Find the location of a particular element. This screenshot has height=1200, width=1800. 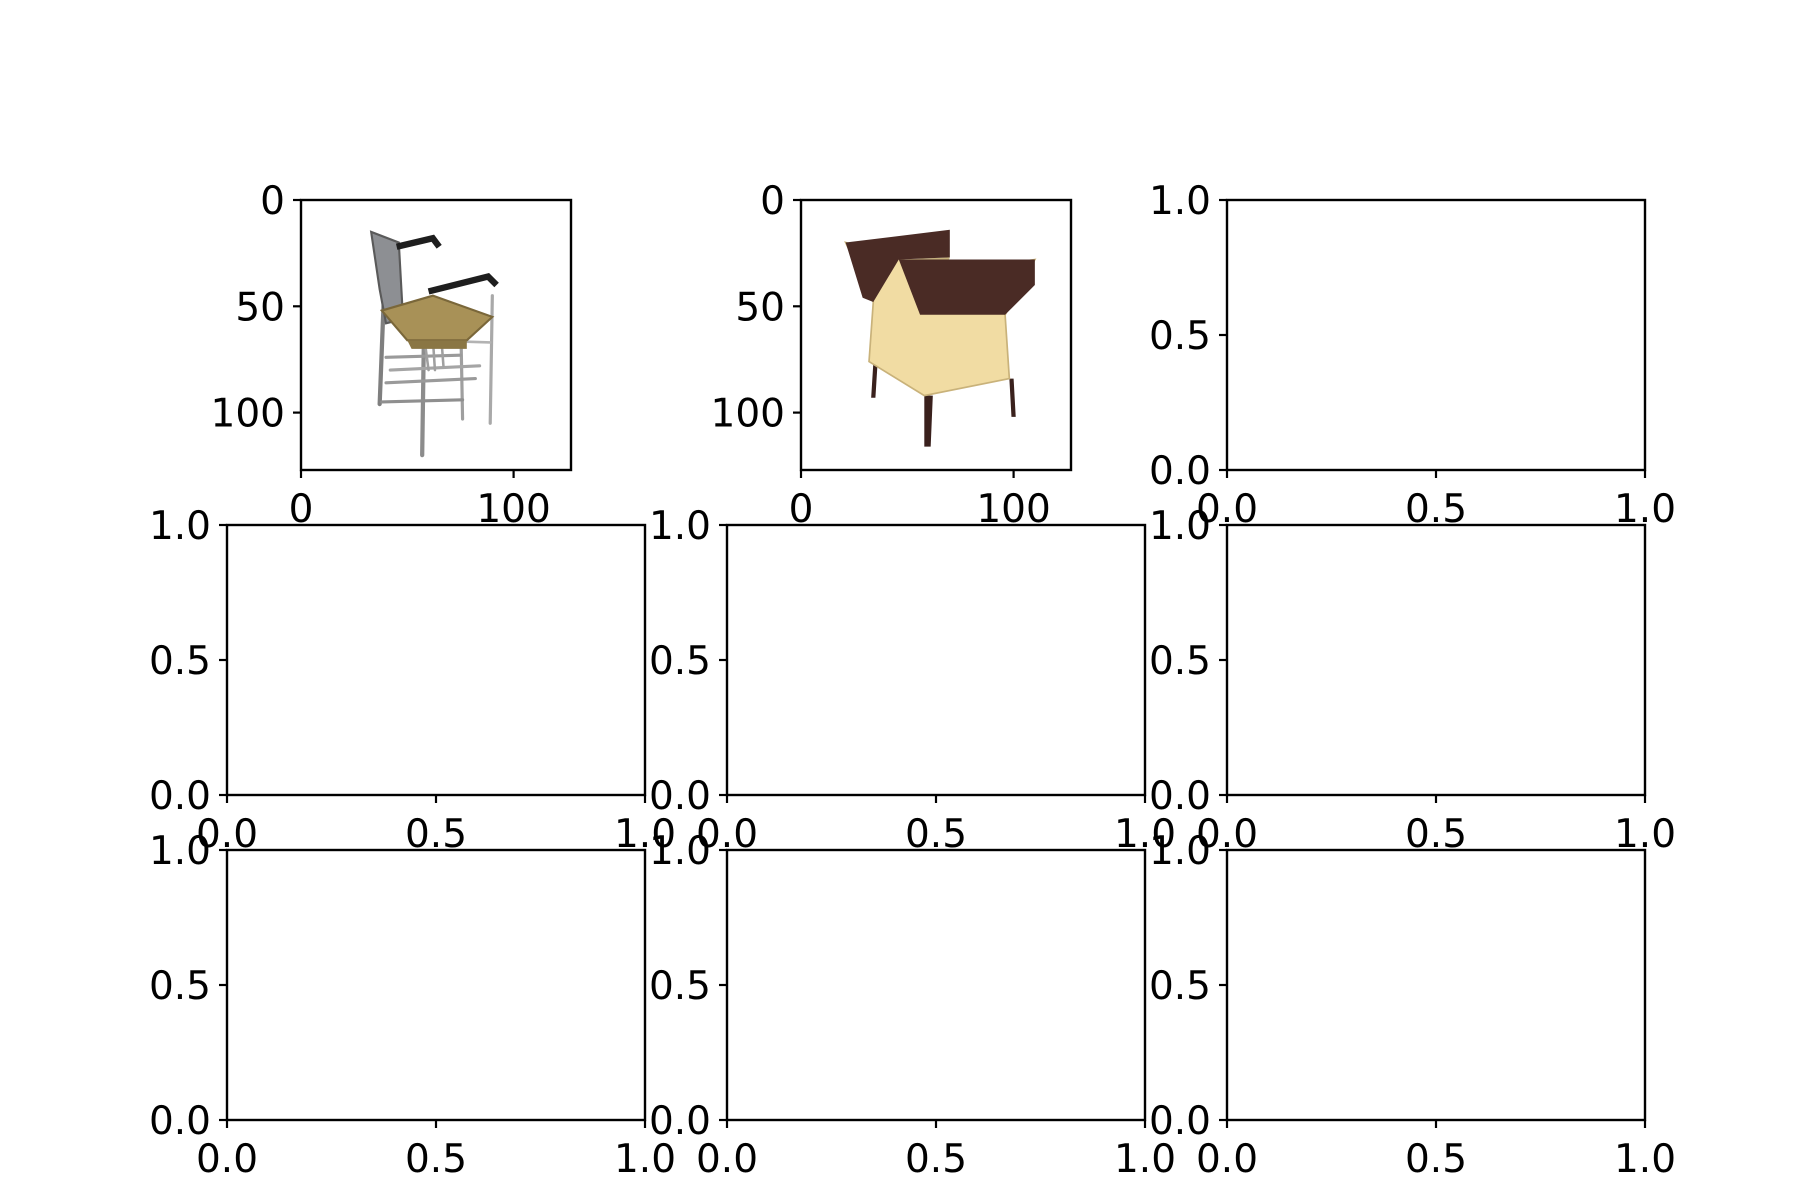

subplot-9: 0.0 0.5 1.0 0.0 0.5 1.0 is located at coordinates (1412, 1005).